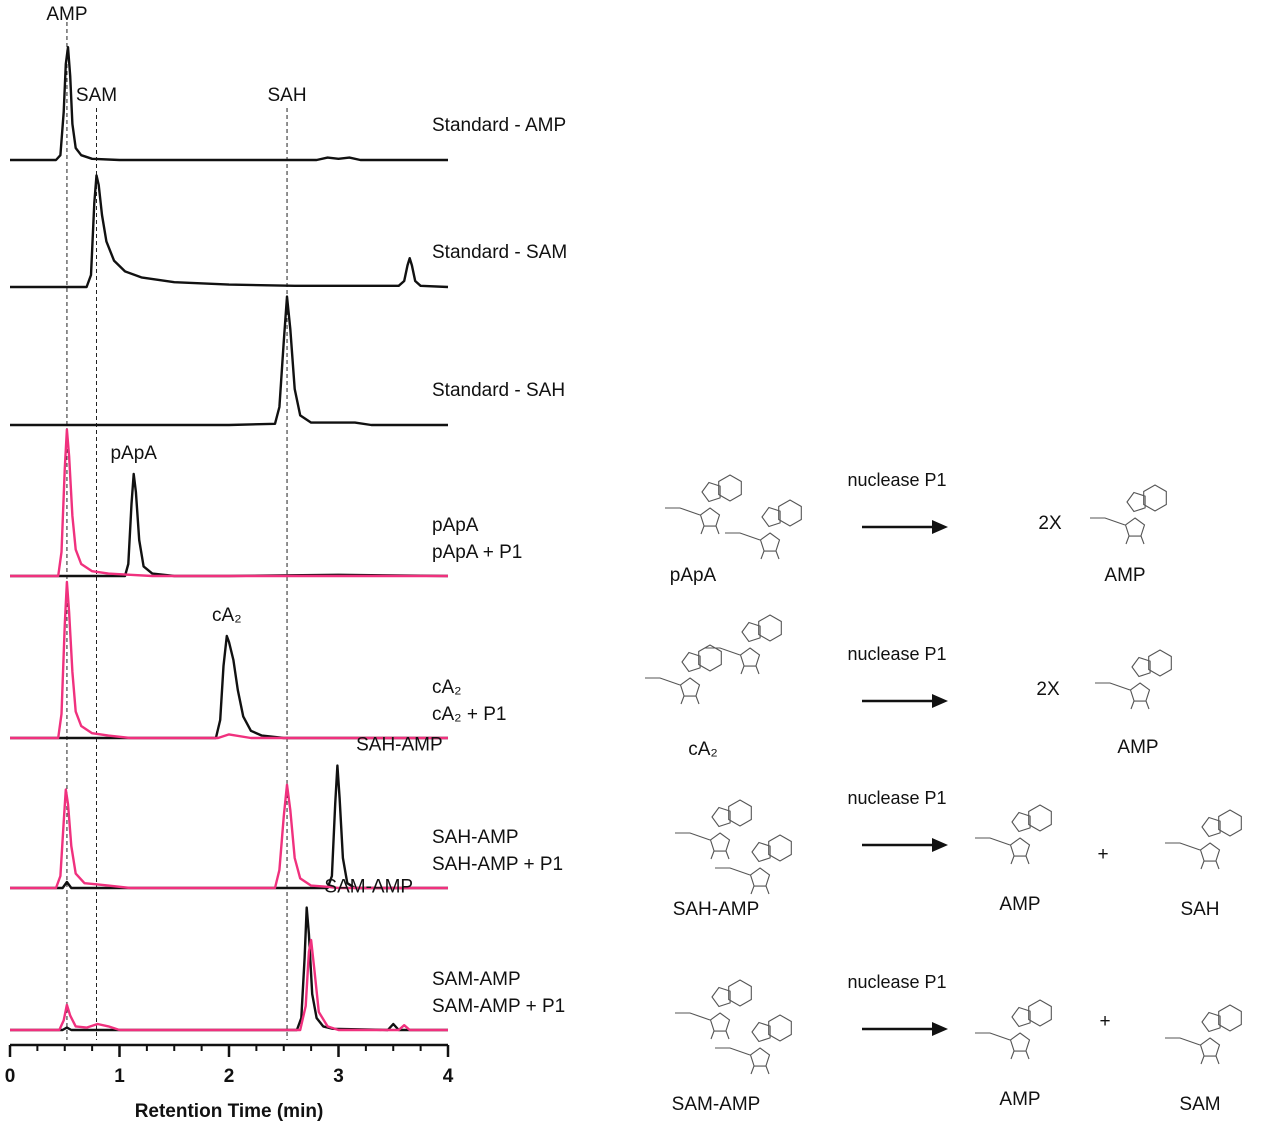 The height and width of the screenshot is (1132, 1280). What do you see at coordinates (448, 1076) in the screenshot?
I see `x-tick-label: 4` at bounding box center [448, 1076].